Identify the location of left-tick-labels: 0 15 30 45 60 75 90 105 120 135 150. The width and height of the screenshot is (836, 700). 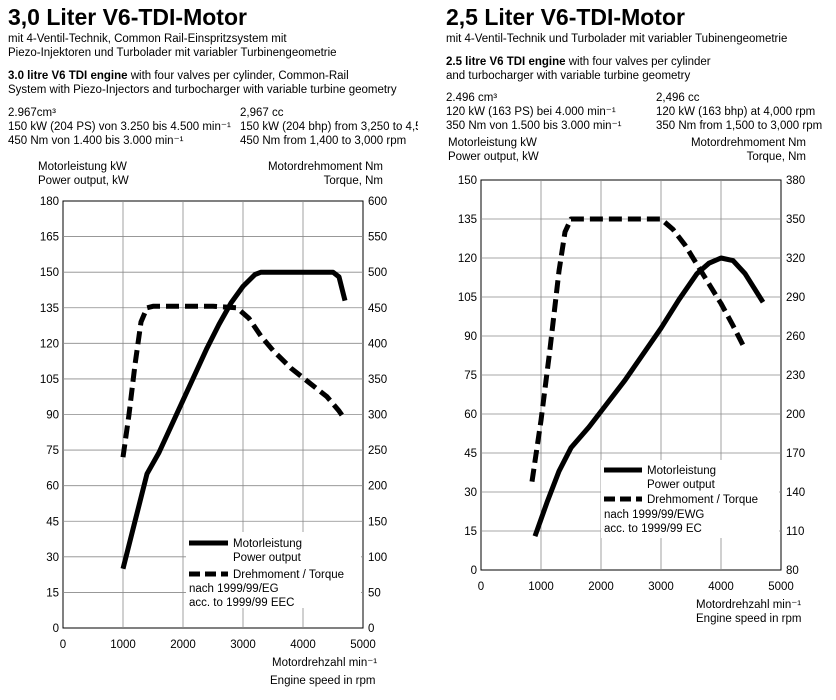
(467, 376).